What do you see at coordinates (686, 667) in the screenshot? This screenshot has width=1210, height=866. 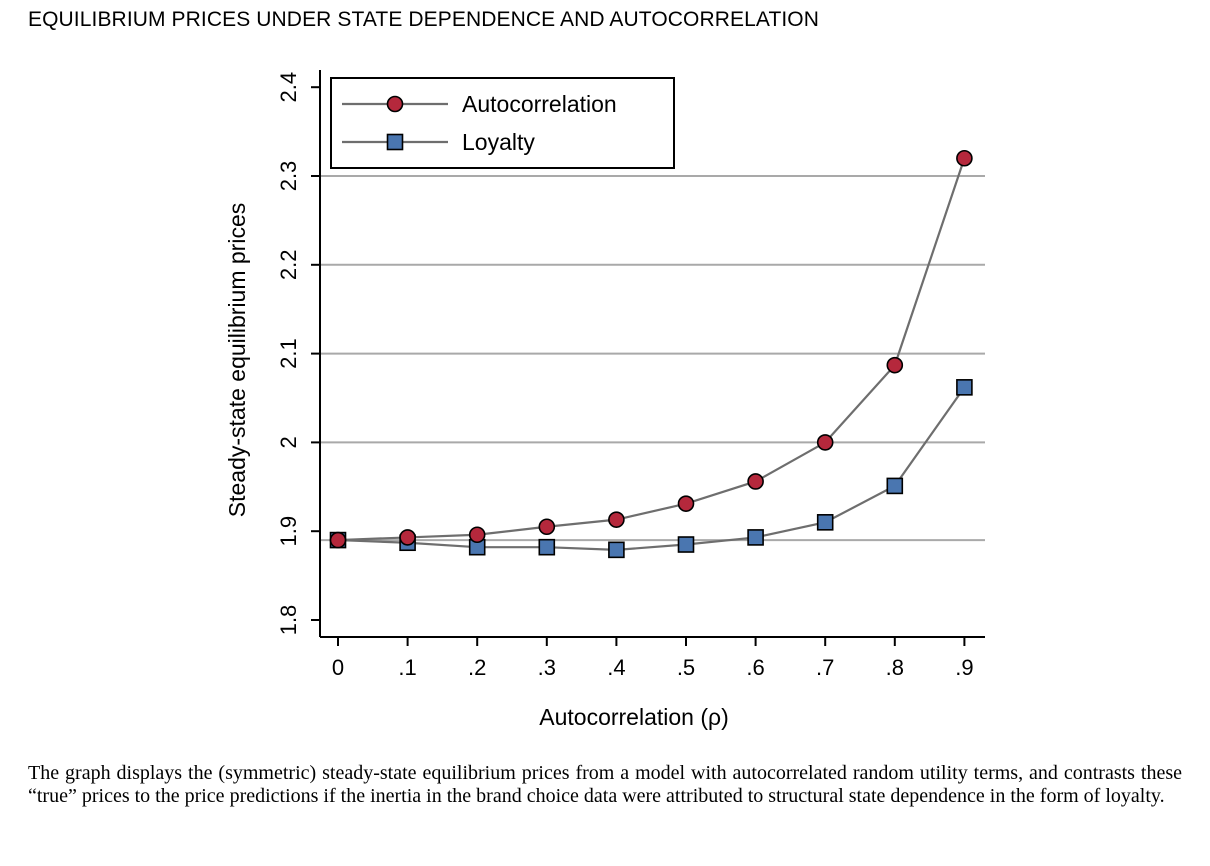 I see `x-tick-label: .5` at bounding box center [686, 667].